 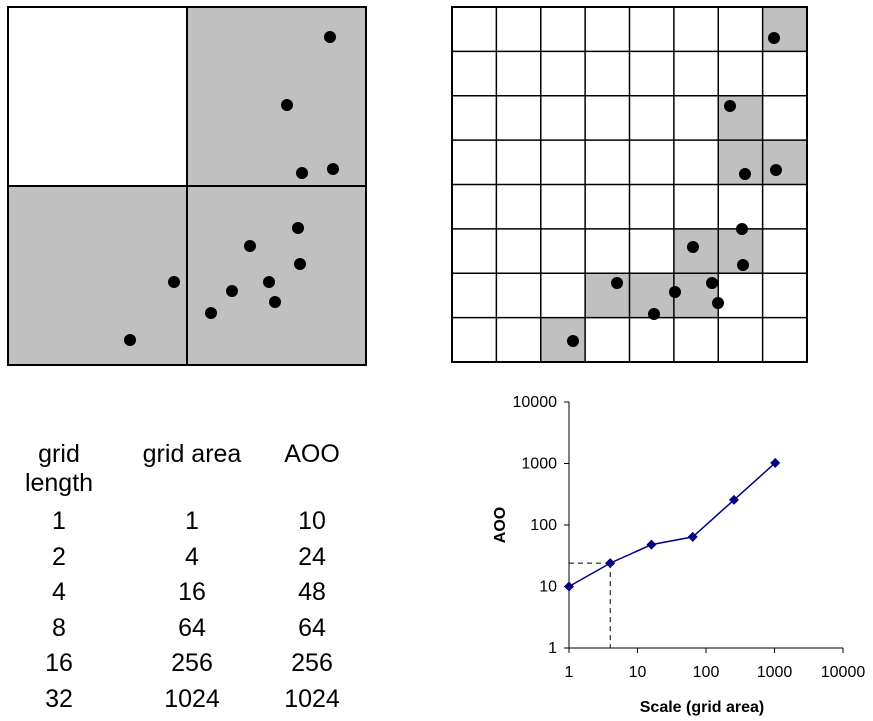 What do you see at coordinates (312, 521) in the screenshot?
I see `table-cell: 10` at bounding box center [312, 521].